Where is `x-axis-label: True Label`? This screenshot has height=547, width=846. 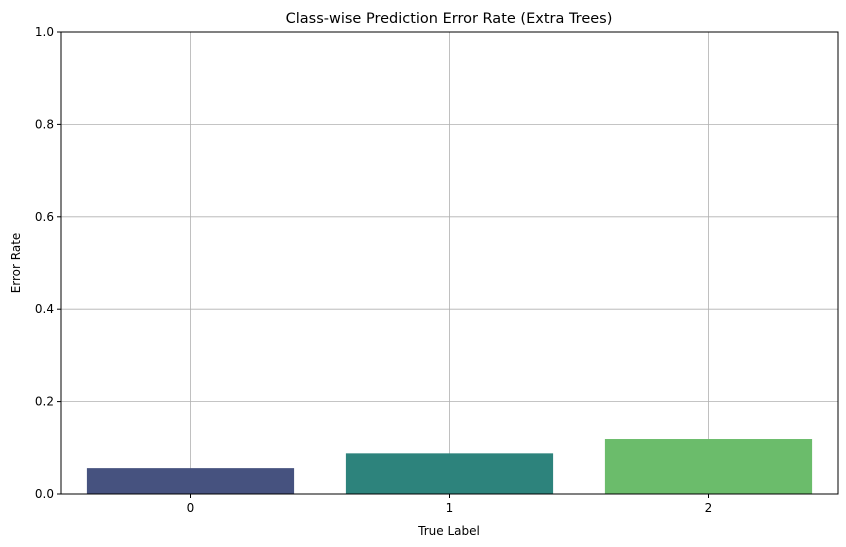 x-axis-label: True Label is located at coordinates (448, 531).